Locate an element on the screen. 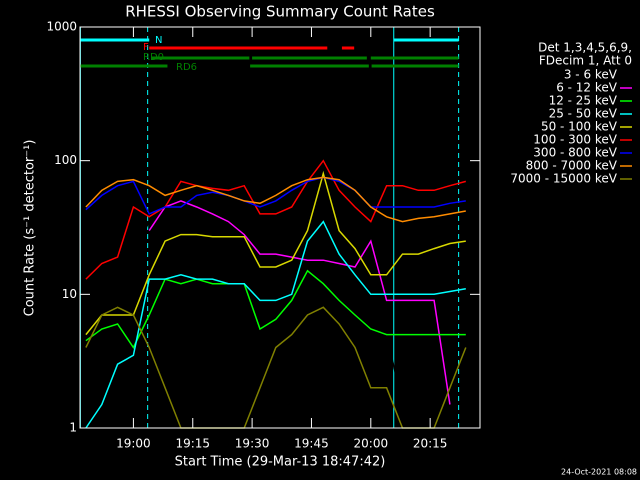  legend-header: FDecim 1, Att 0 is located at coordinates (585, 61).